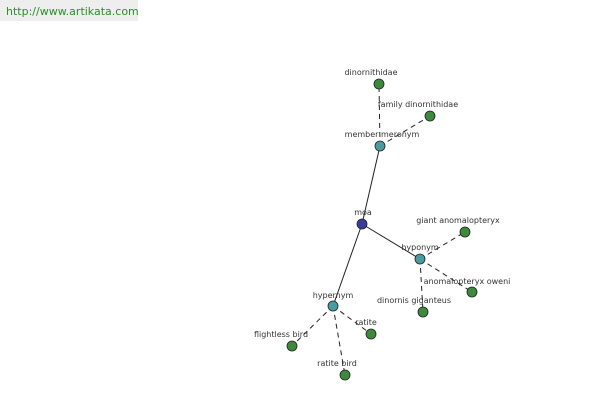 The image size is (600, 400). What do you see at coordinates (366, 322) in the screenshot?
I see `node-label: ratite` at bounding box center [366, 322].